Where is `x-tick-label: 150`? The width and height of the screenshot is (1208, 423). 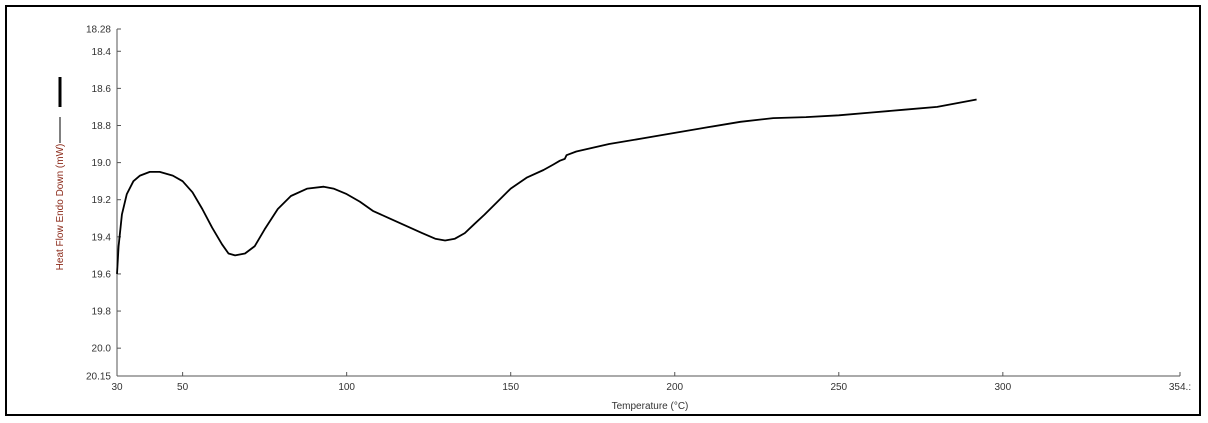
x-tick-label: 150 is located at coordinates (510, 387).